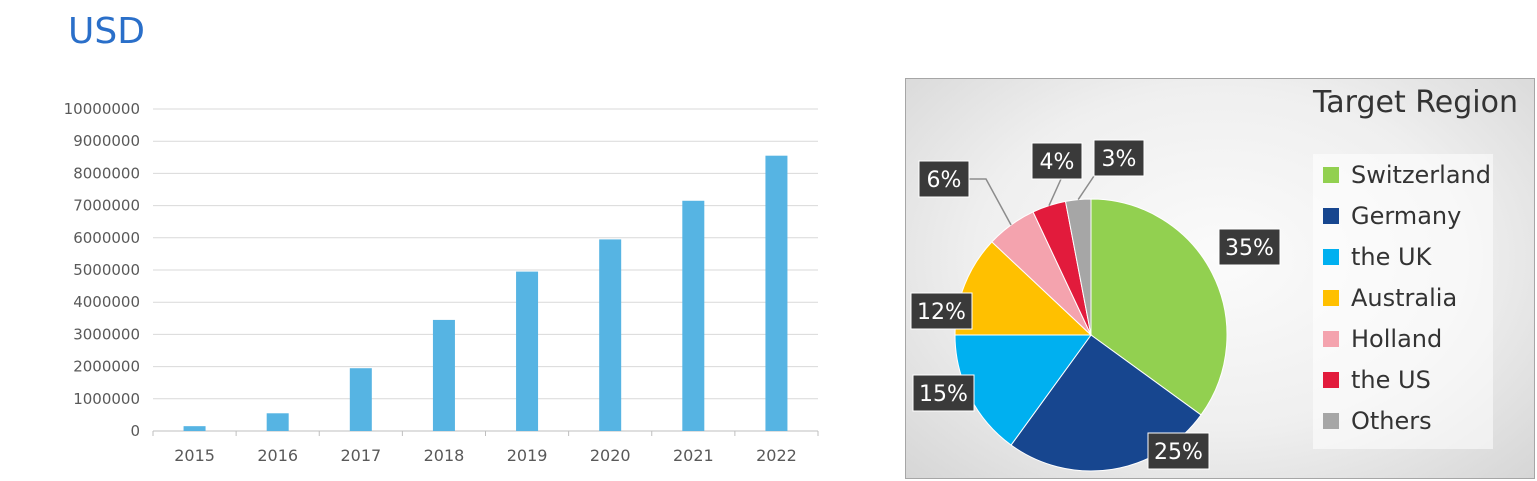 The image size is (1537, 481). I want to click on legend-item-holland: Holland, so click(1403, 338).